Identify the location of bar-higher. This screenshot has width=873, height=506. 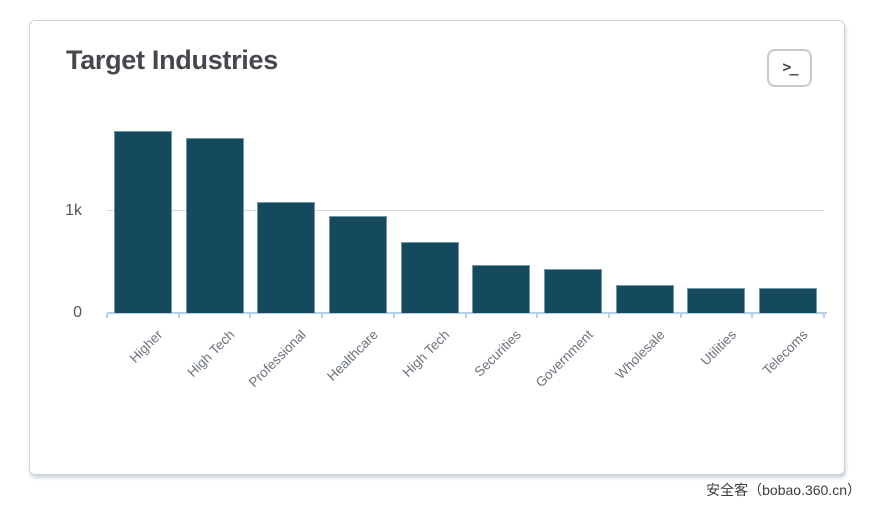
(142, 222).